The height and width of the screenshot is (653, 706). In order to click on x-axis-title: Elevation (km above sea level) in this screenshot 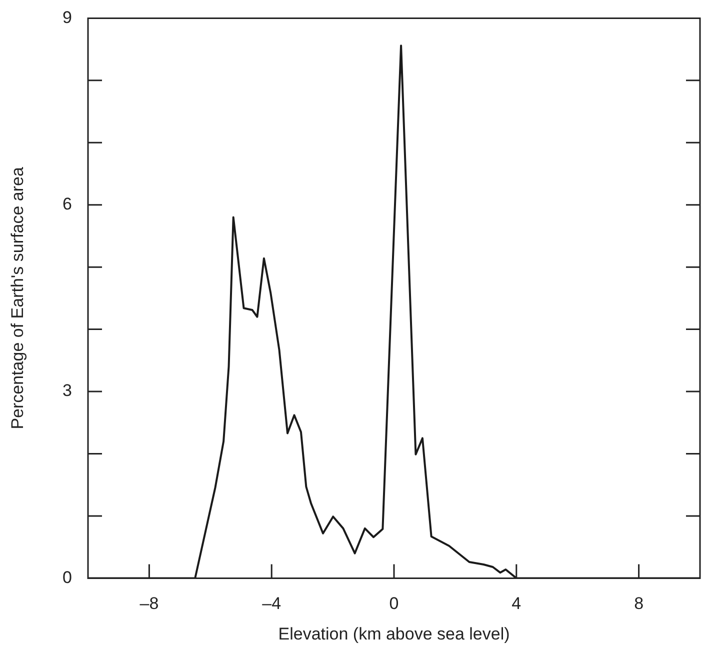, I will do `click(394, 634)`.